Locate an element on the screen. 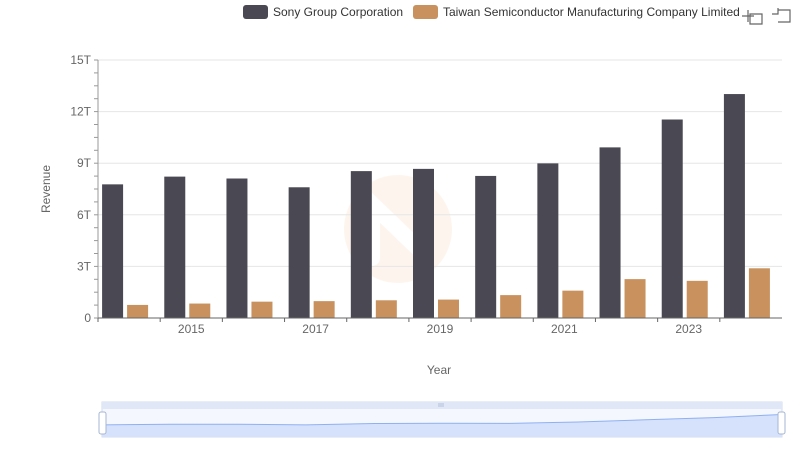  bar-tsmc-2019 is located at coordinates (448, 308).